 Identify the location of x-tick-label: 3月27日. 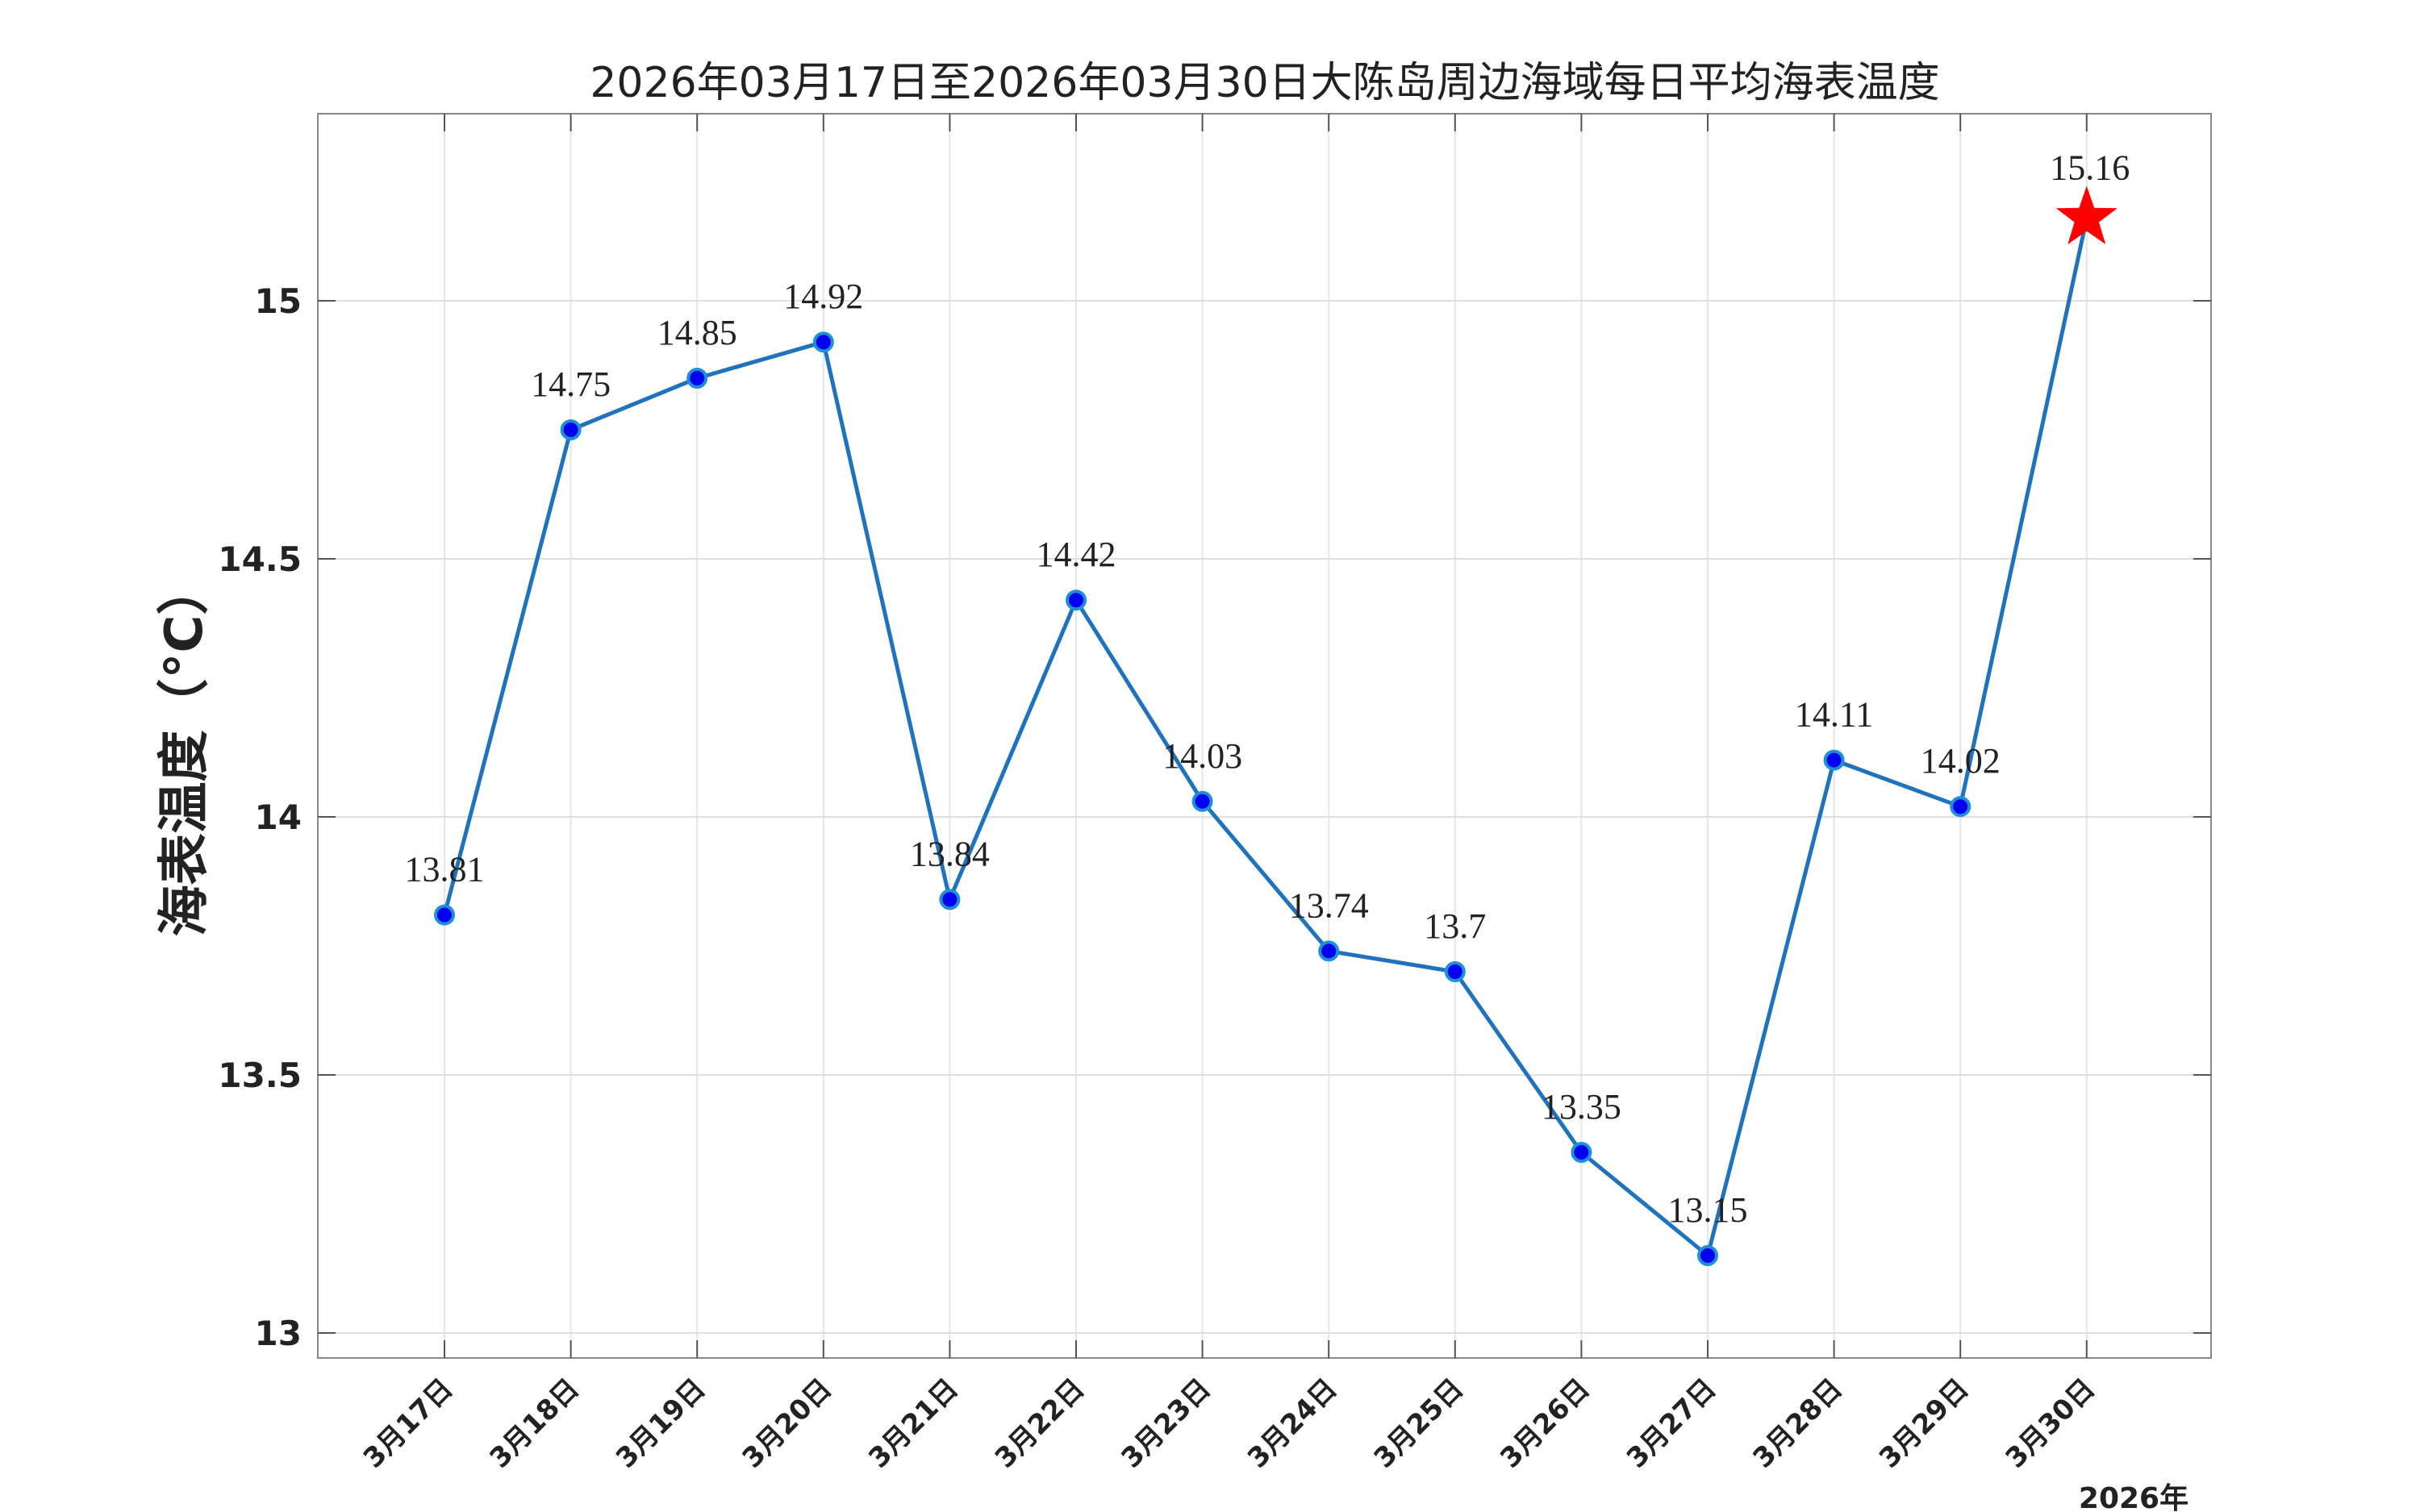
(1672, 1423).